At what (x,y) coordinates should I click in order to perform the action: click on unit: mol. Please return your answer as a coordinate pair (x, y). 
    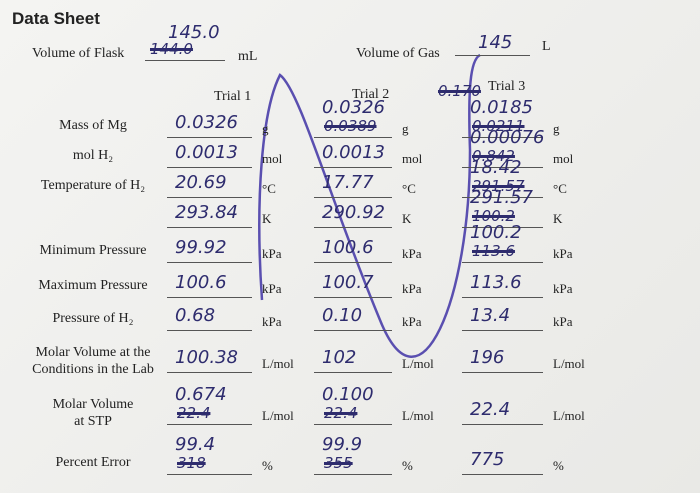
    Looking at the image, I should click on (563, 158).